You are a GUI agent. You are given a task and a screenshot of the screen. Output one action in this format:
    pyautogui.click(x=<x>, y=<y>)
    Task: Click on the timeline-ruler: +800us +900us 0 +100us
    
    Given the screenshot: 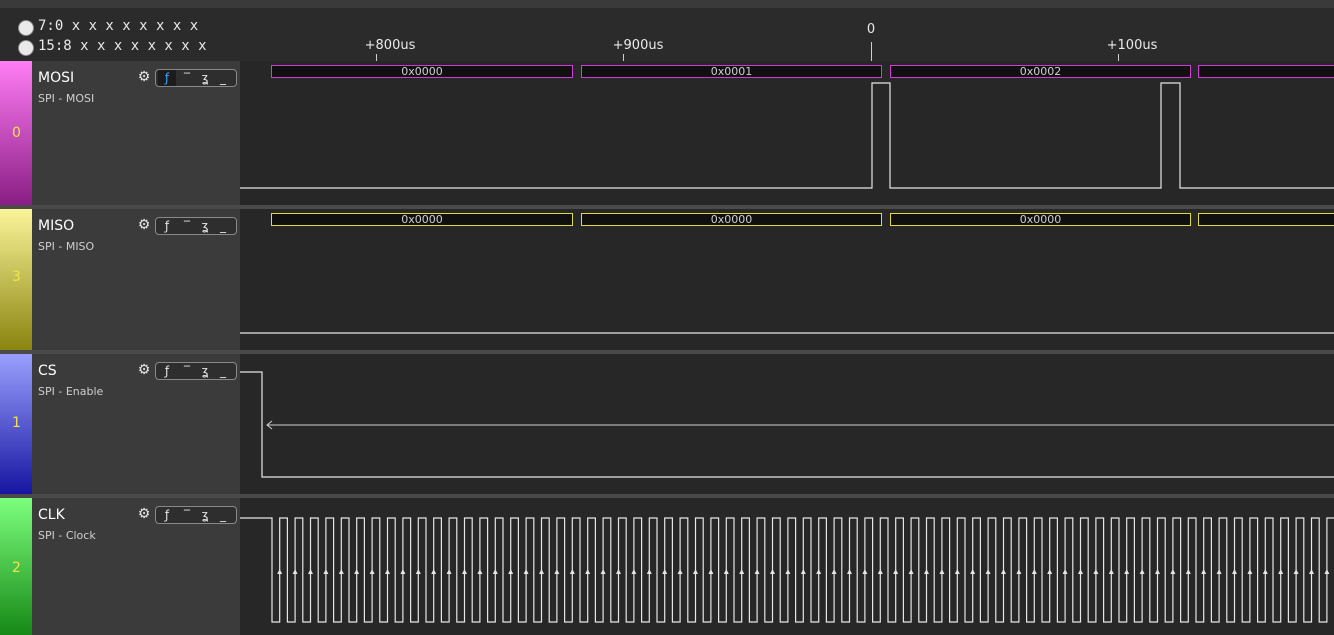 What is the action you would take?
    pyautogui.click(x=787, y=34)
    